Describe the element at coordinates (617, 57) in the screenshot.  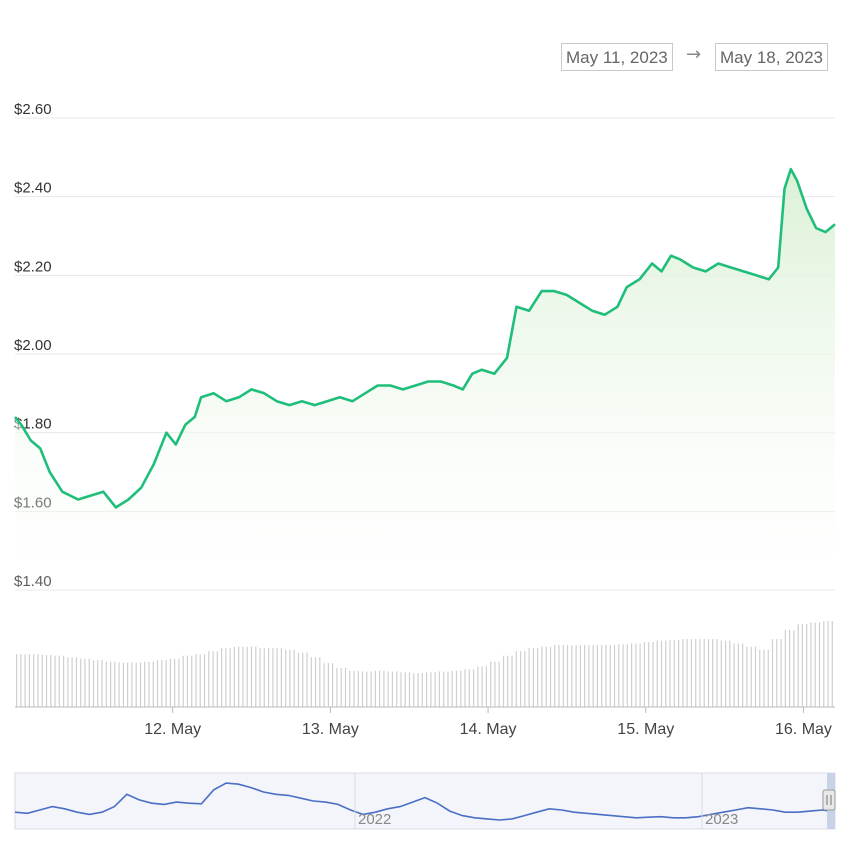
I see `range-start-input: May 11, 2023` at that location.